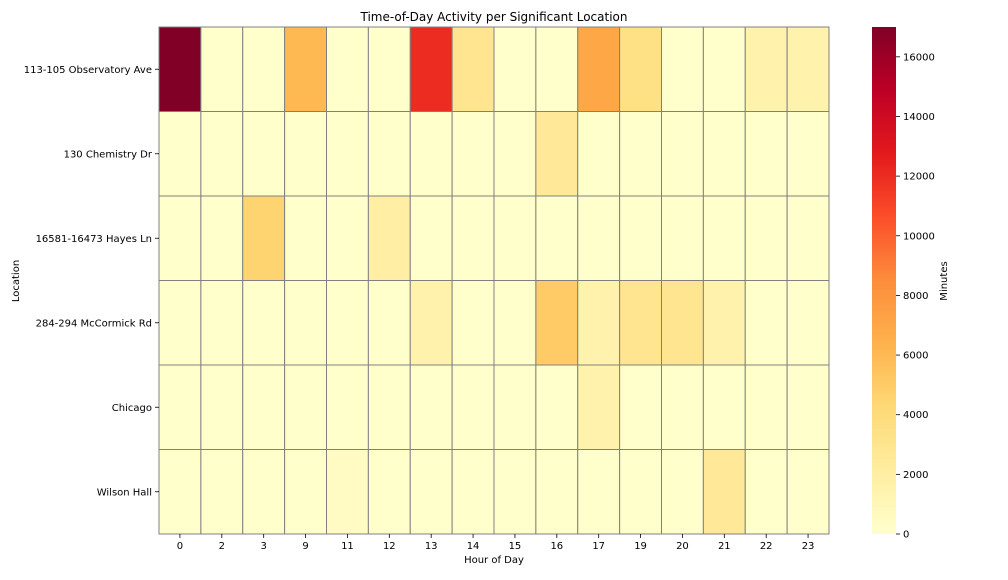 The height and width of the screenshot is (580, 1008). I want to click on colorbar-label: Minutes, so click(944, 280).